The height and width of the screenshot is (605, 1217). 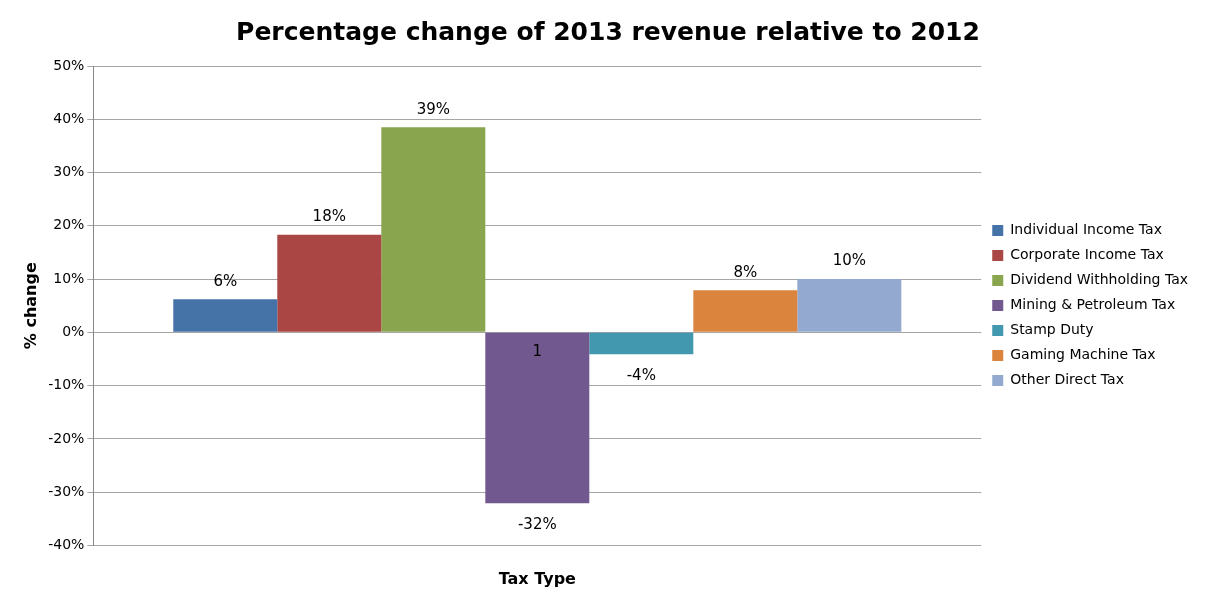 I want to click on y-tick-label: 10%, so click(x=69, y=277).